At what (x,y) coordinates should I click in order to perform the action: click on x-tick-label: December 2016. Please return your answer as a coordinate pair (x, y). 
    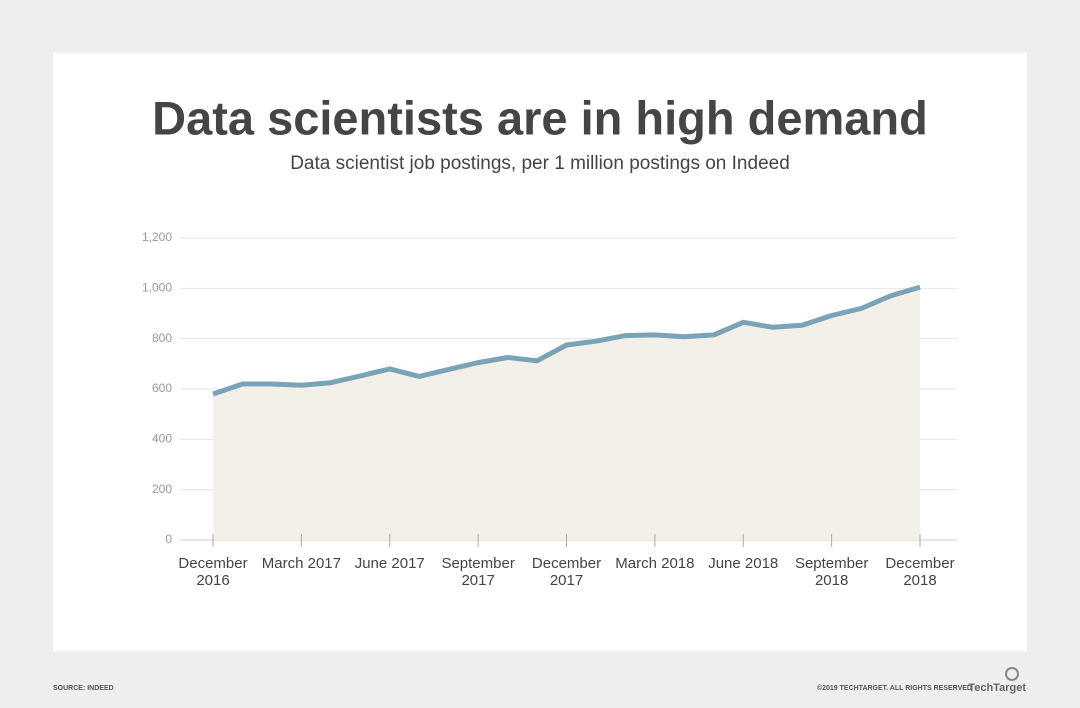
    Looking at the image, I should click on (213, 572).